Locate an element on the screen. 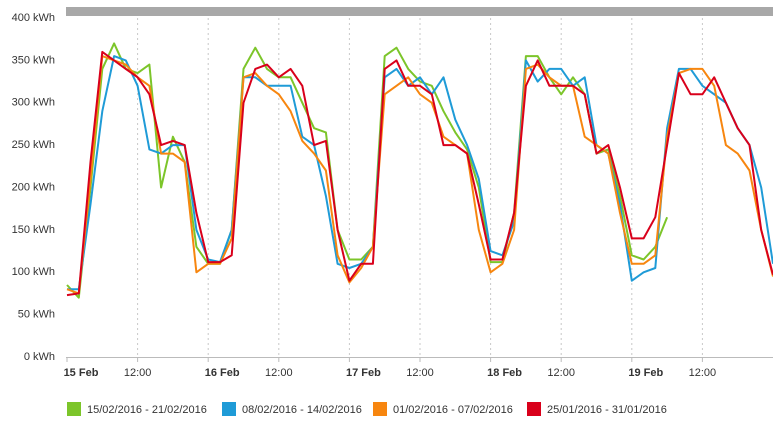  x-tick-label: 16 Feb is located at coordinates (222, 373).